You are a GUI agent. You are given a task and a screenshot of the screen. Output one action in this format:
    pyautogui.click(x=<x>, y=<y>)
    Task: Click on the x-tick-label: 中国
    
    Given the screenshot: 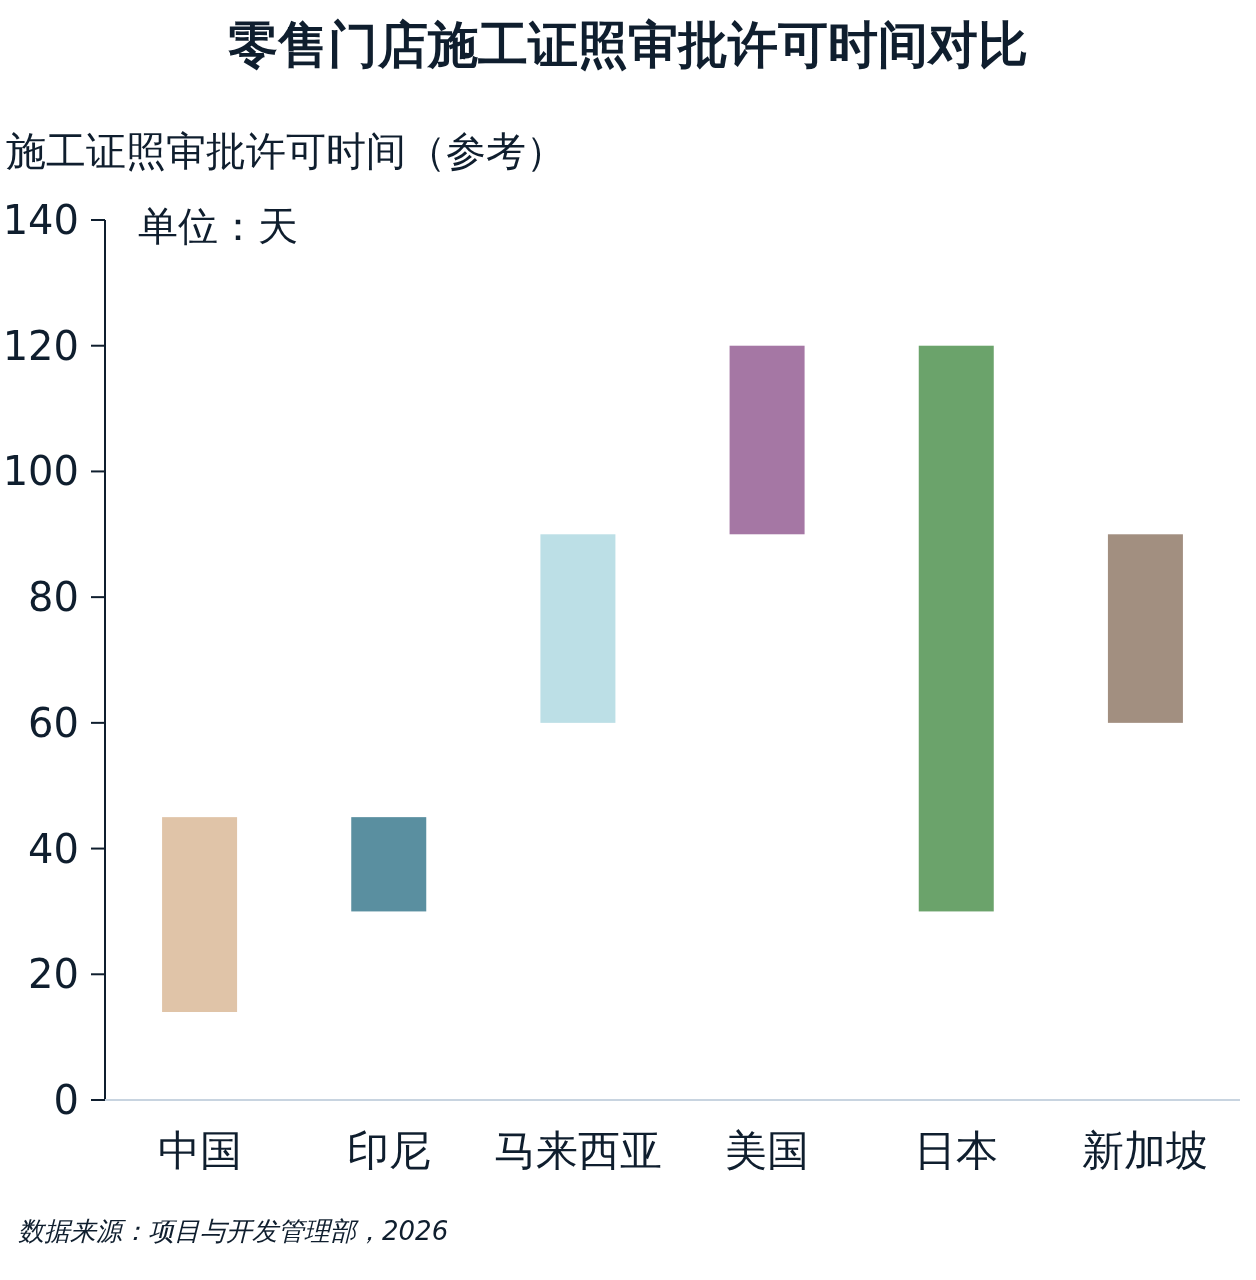 What is the action you would take?
    pyautogui.click(x=199, y=1150)
    